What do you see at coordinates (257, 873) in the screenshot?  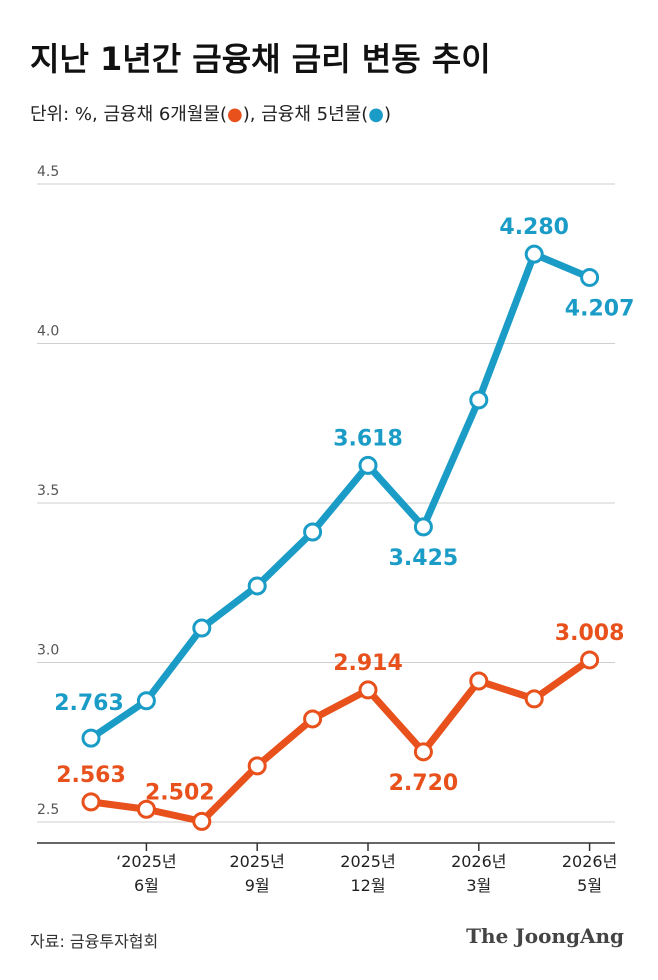 I see `x-tick-label: 2025년 9월` at bounding box center [257, 873].